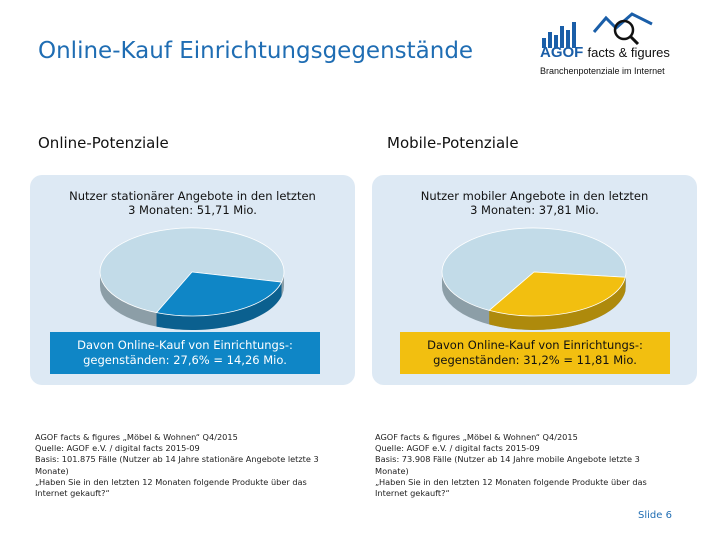 Image resolution: width=720 pixels, height=540 pixels. I want to click on mobile-pie-chart, so click(534, 278).